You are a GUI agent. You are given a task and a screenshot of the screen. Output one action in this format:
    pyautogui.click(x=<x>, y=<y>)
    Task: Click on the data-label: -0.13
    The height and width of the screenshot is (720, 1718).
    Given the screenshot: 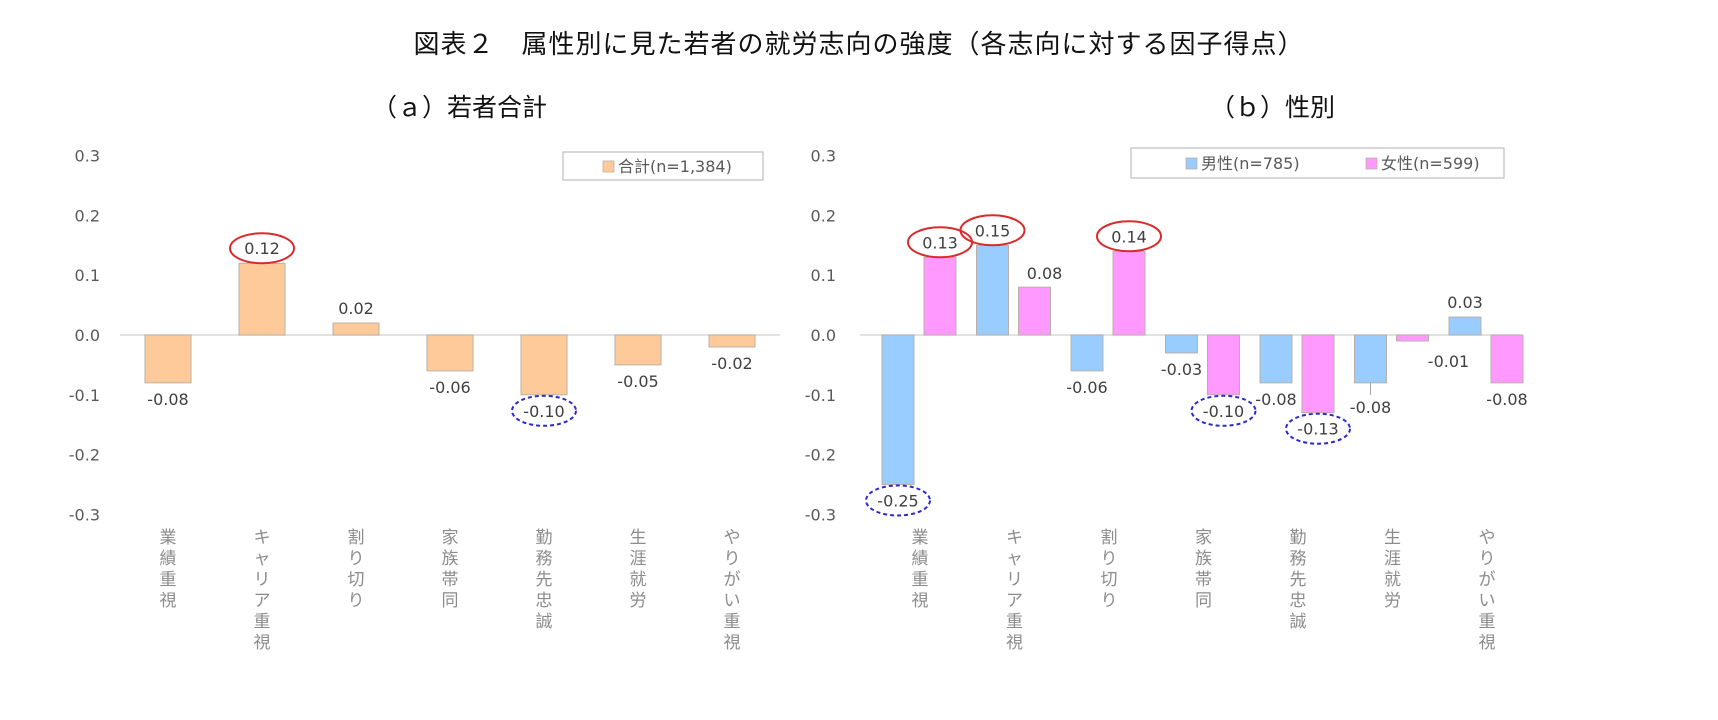 What is the action you would take?
    pyautogui.click(x=1317, y=429)
    